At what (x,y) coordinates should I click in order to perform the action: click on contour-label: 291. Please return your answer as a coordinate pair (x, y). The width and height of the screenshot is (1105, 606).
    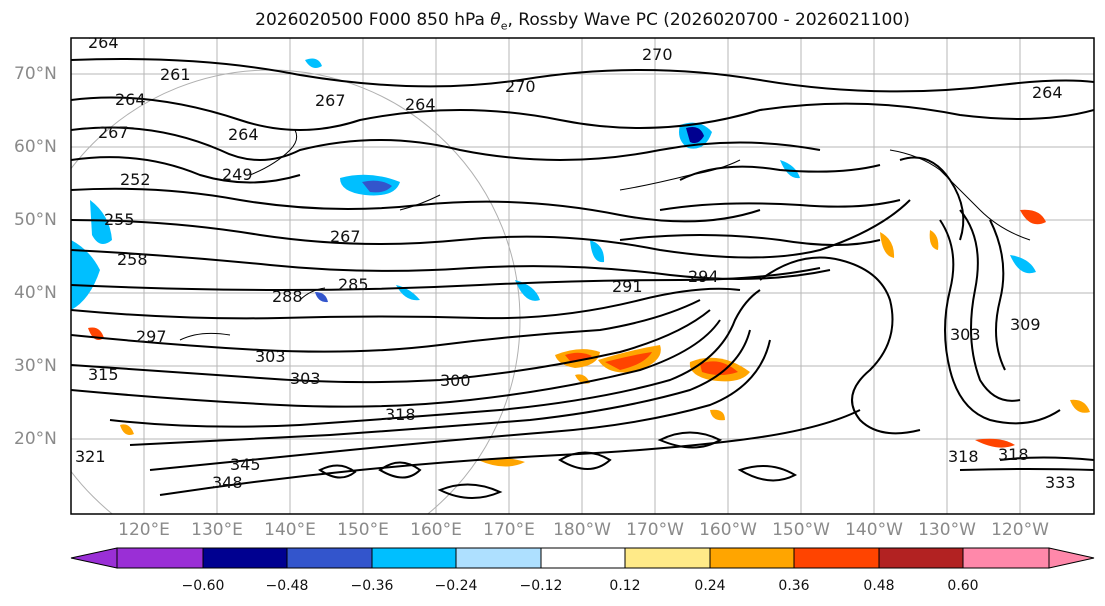
    Looking at the image, I should click on (627, 286).